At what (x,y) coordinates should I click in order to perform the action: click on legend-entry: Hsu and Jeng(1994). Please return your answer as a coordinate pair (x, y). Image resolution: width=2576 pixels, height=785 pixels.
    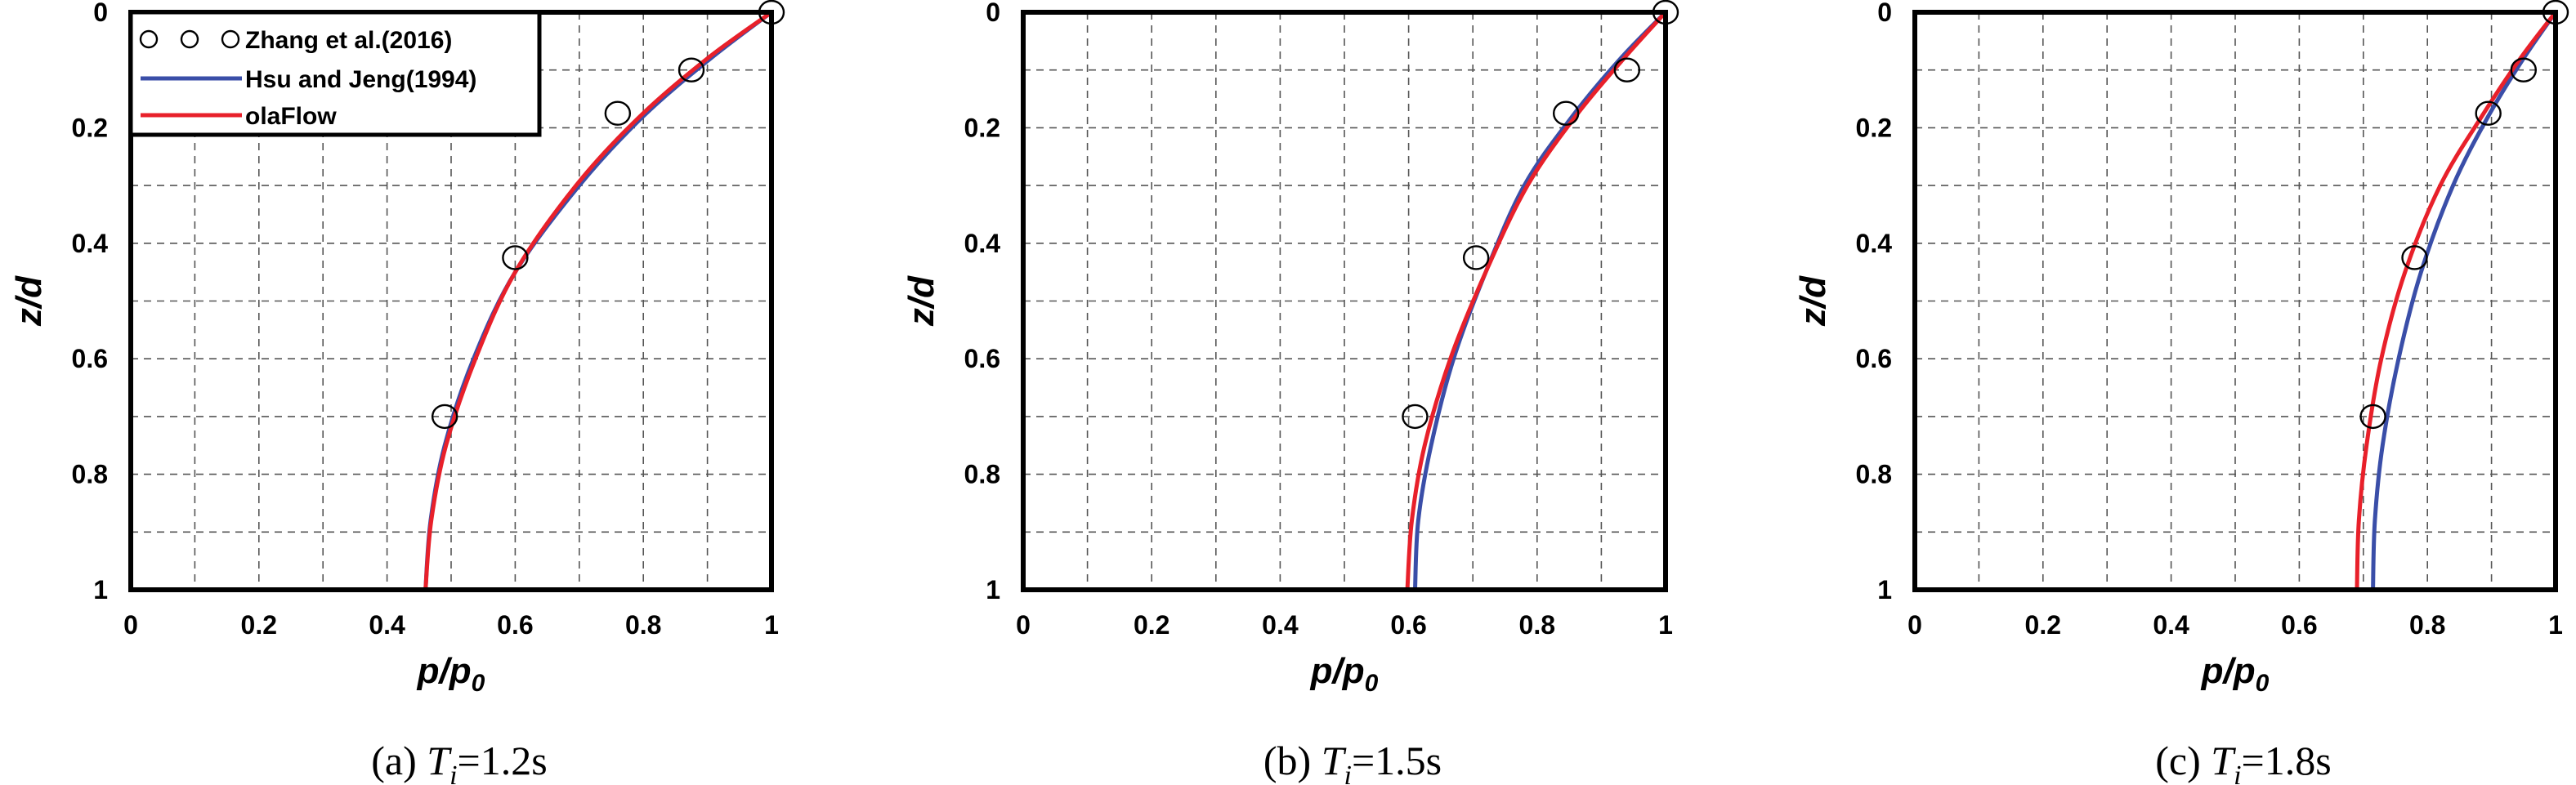
    Looking at the image, I should click on (360, 79).